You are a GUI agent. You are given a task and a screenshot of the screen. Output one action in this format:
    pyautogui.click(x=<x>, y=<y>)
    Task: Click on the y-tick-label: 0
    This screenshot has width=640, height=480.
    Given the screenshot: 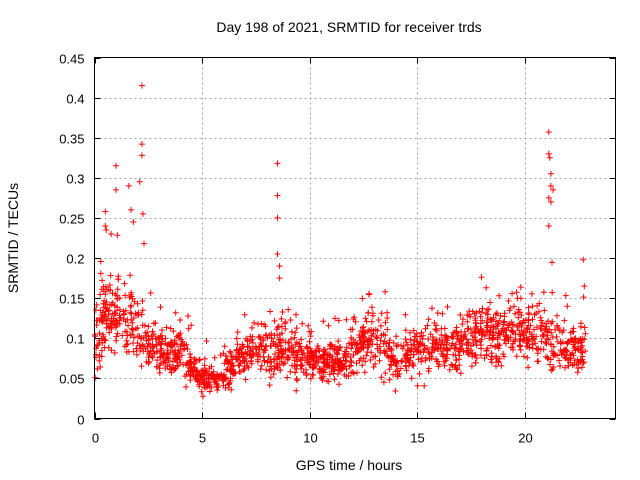 What is the action you would take?
    pyautogui.click(x=80, y=420)
    